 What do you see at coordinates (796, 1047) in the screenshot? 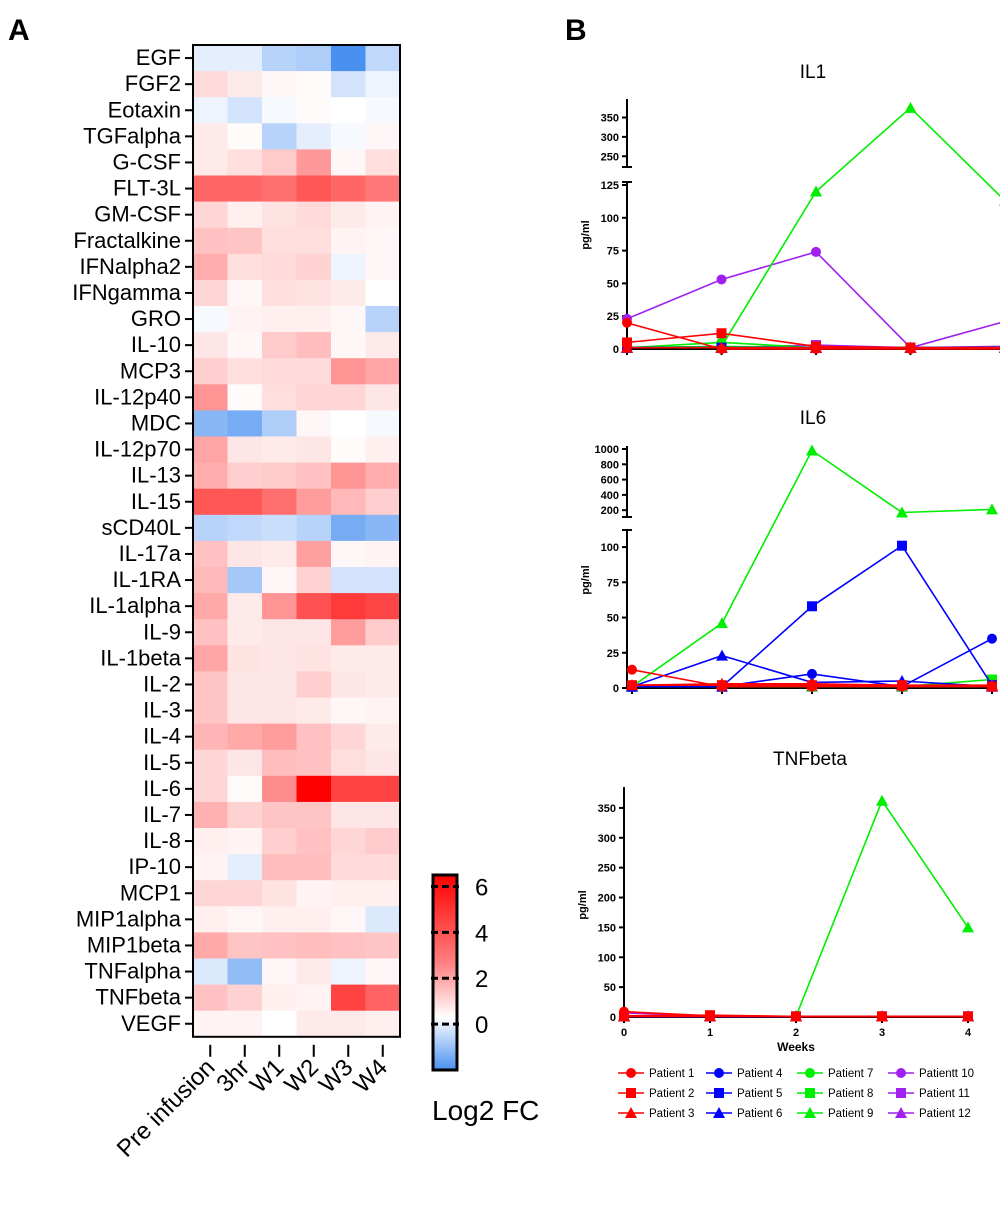
I see `x-axis-label: Weeks` at bounding box center [796, 1047].